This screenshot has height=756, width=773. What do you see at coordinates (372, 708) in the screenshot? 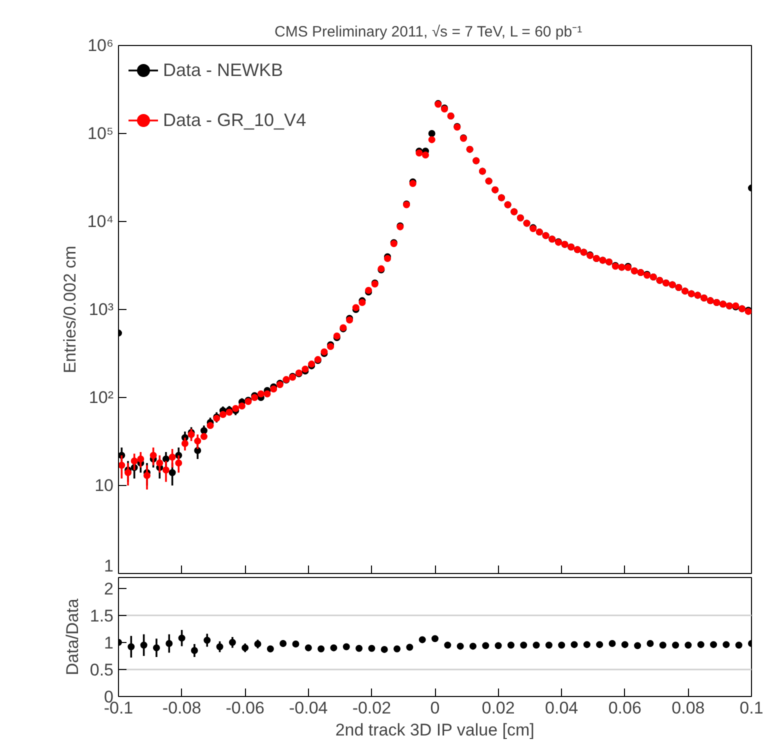
I see `x-tick-label: -0.02` at bounding box center [372, 708].